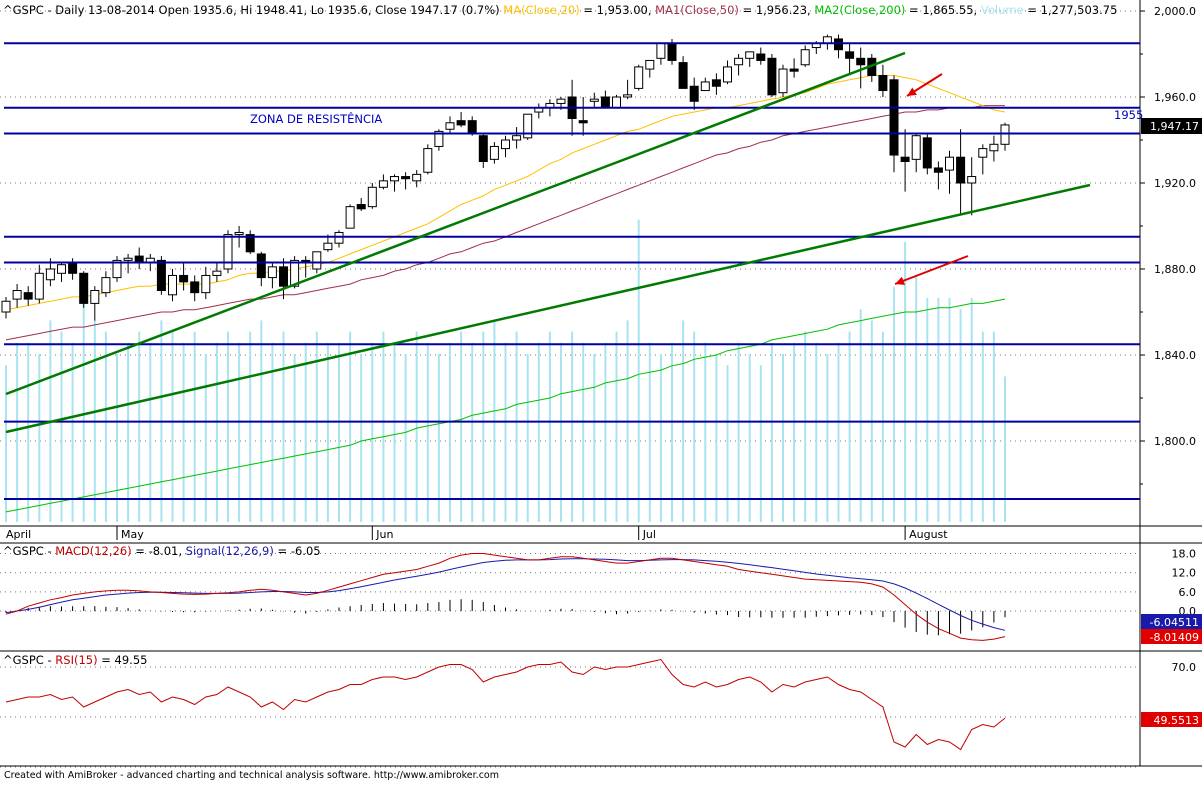 This screenshot has width=1202, height=785. What do you see at coordinates (1128, 115) in the screenshot?
I see `resistance-level-label: 1955` at bounding box center [1128, 115].